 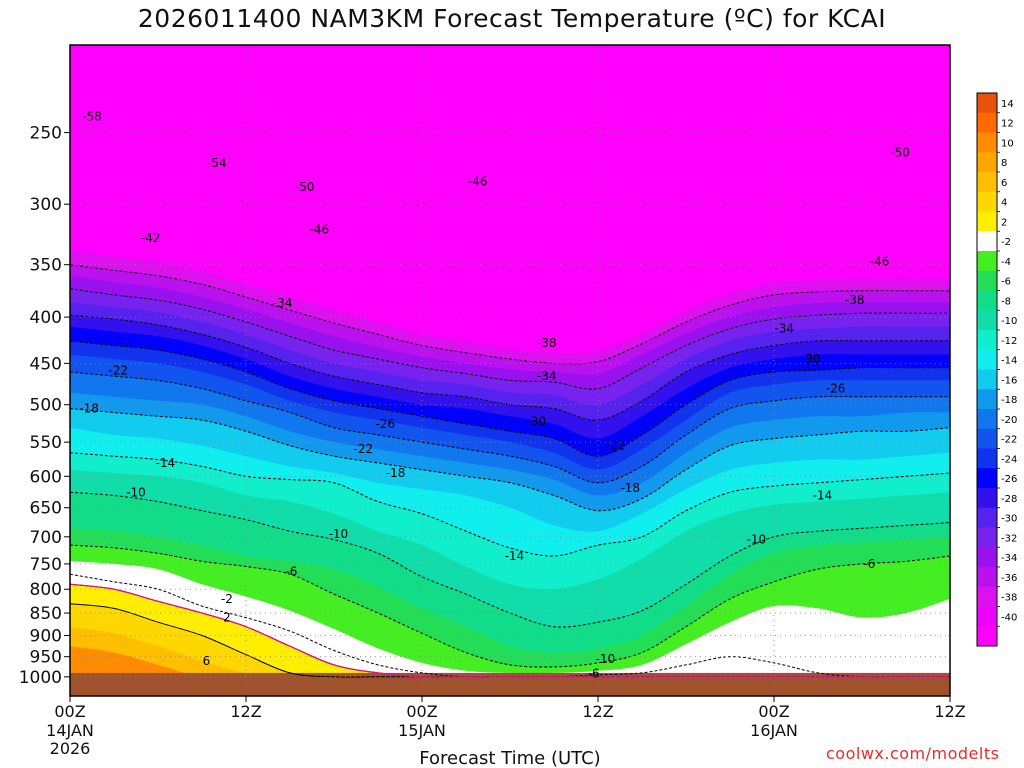 I want to click on x-tick-label-48: 00Z, so click(x=773, y=711).